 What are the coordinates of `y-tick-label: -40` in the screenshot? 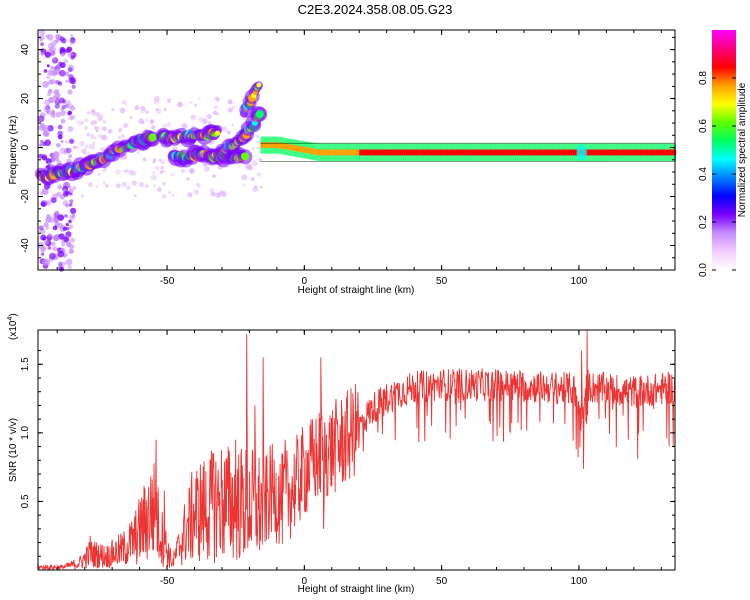 It's located at (25, 245).